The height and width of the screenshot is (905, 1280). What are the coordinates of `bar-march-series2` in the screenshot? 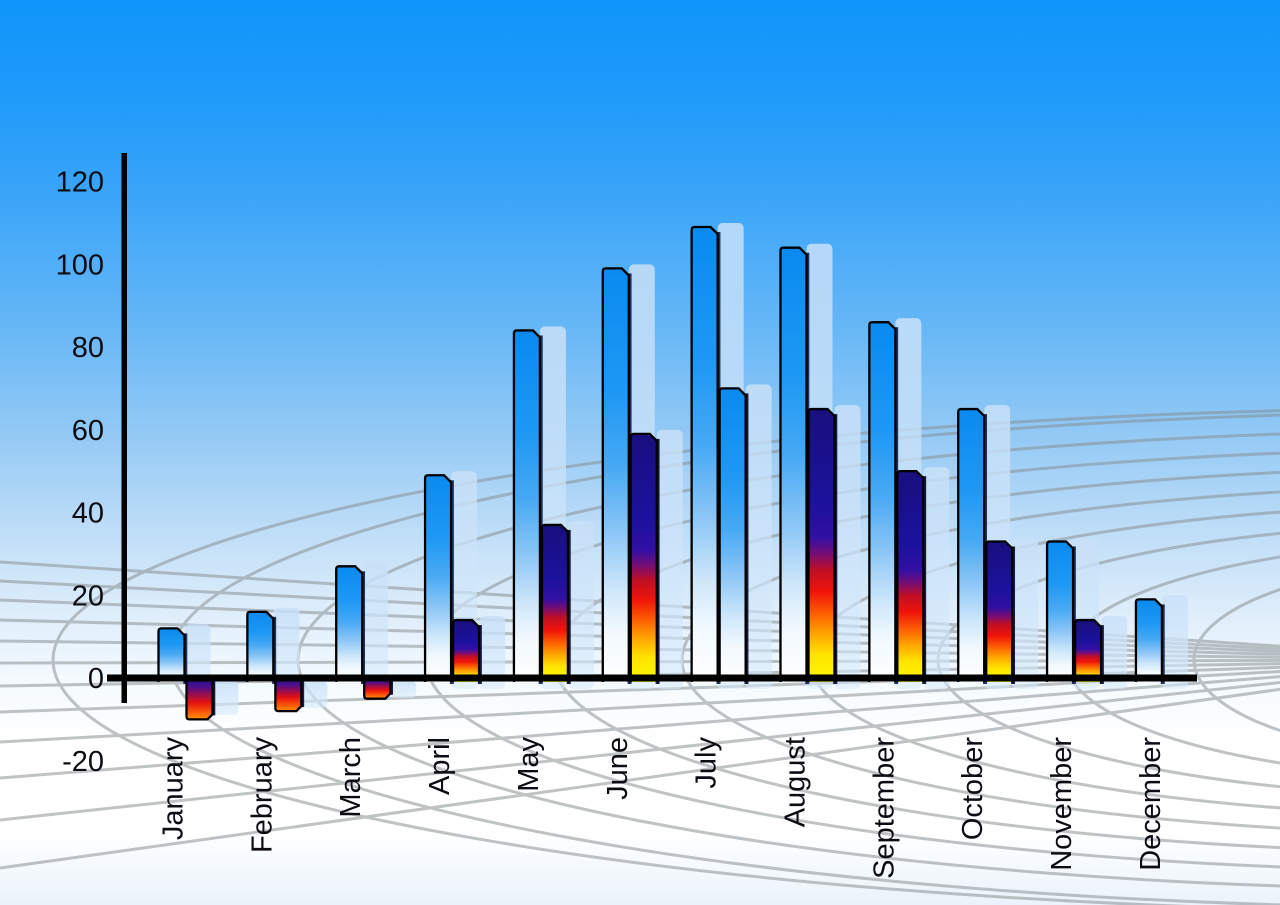 It's located at (377, 688).